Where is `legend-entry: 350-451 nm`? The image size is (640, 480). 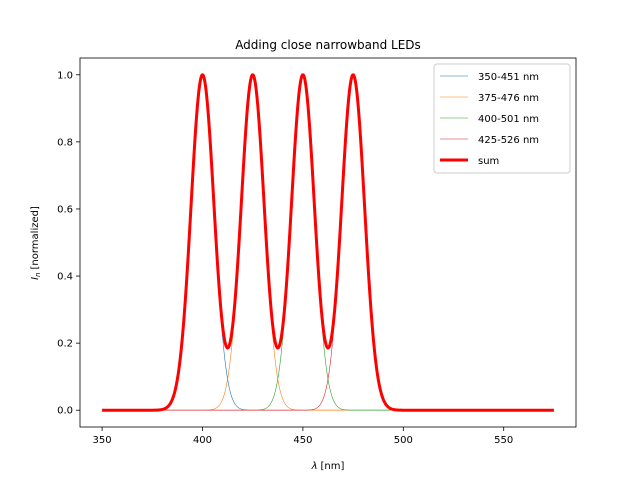
legend-entry: 350-451 nm is located at coordinates (508, 77).